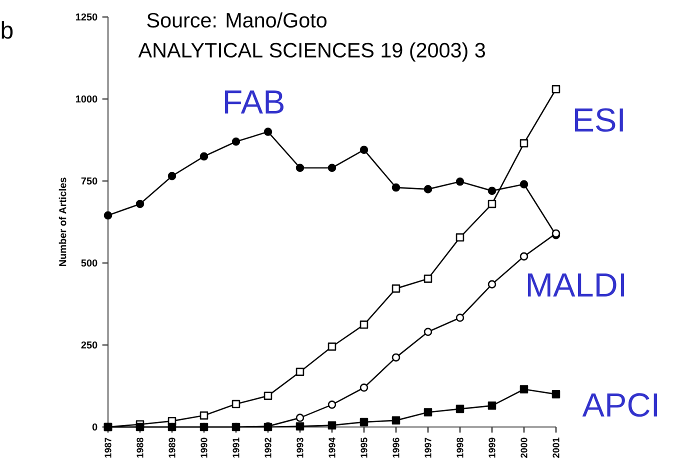  Describe the element at coordinates (619, 405) in the screenshot. I see `series-label: APCI` at that location.